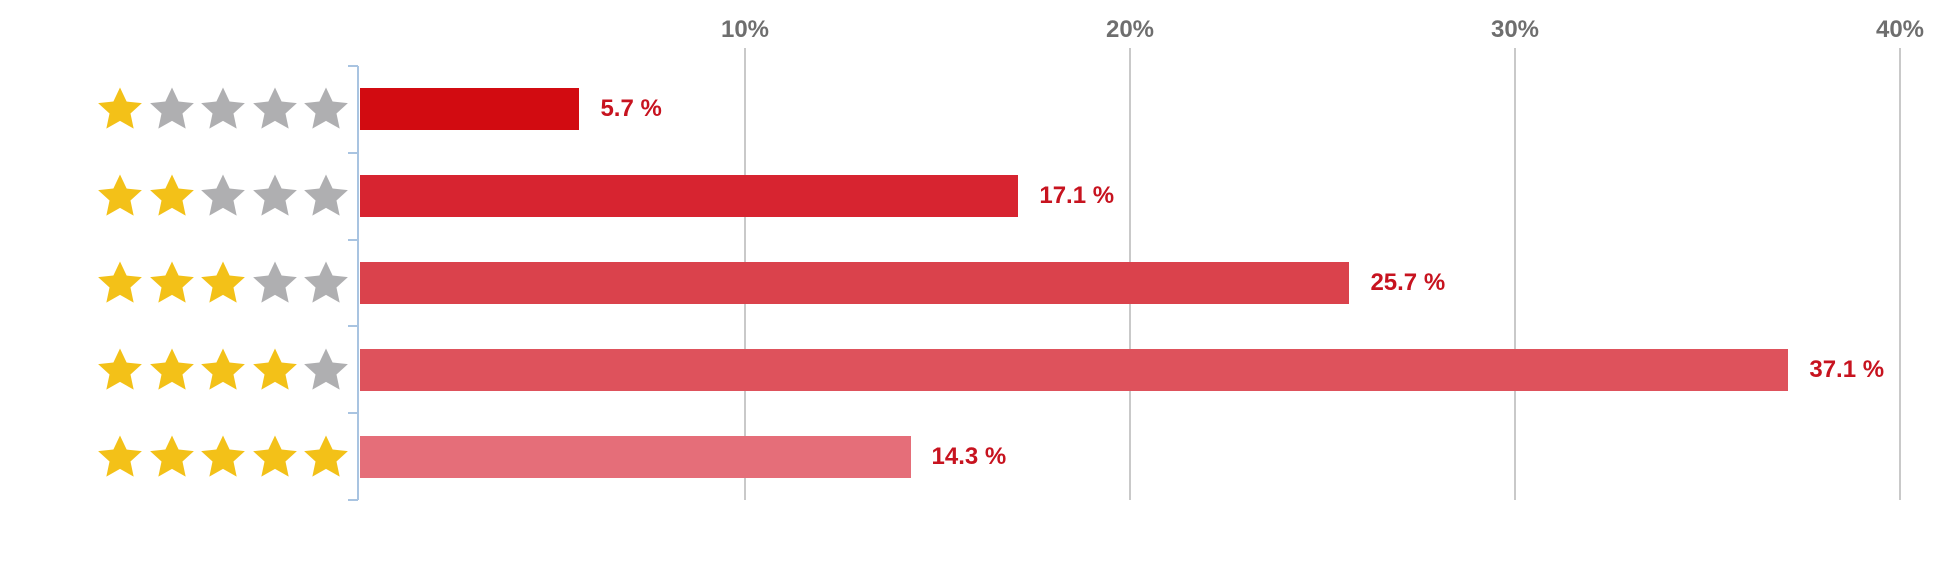 Image resolution: width=1950 pixels, height=566 pixels. What do you see at coordinates (1900, 29) in the screenshot?
I see `x-axis-tick-label: 40%` at bounding box center [1900, 29].